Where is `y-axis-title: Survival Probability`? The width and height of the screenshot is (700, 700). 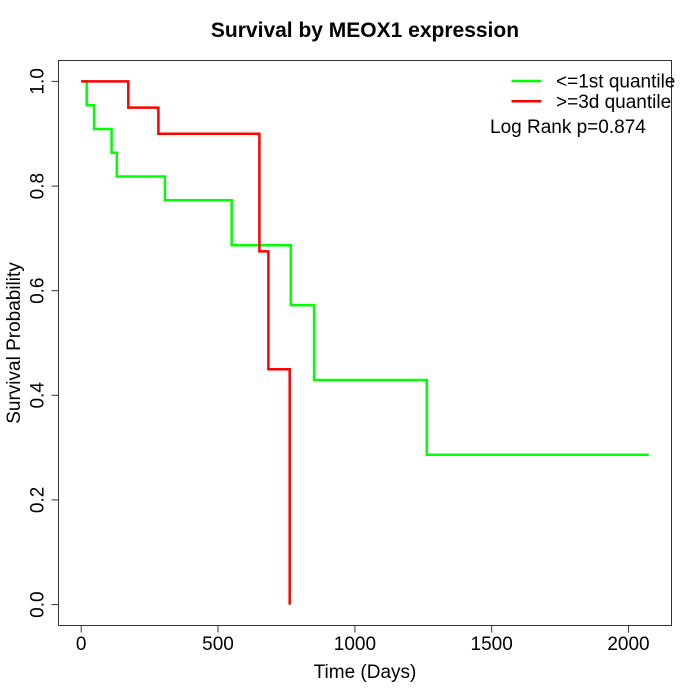
y-axis-title: Survival Probability is located at coordinates (14, 343).